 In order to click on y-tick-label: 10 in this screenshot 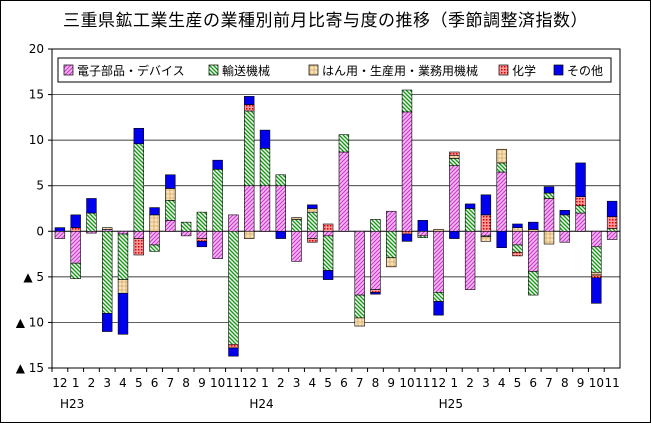, I will do `click(36, 140)`.